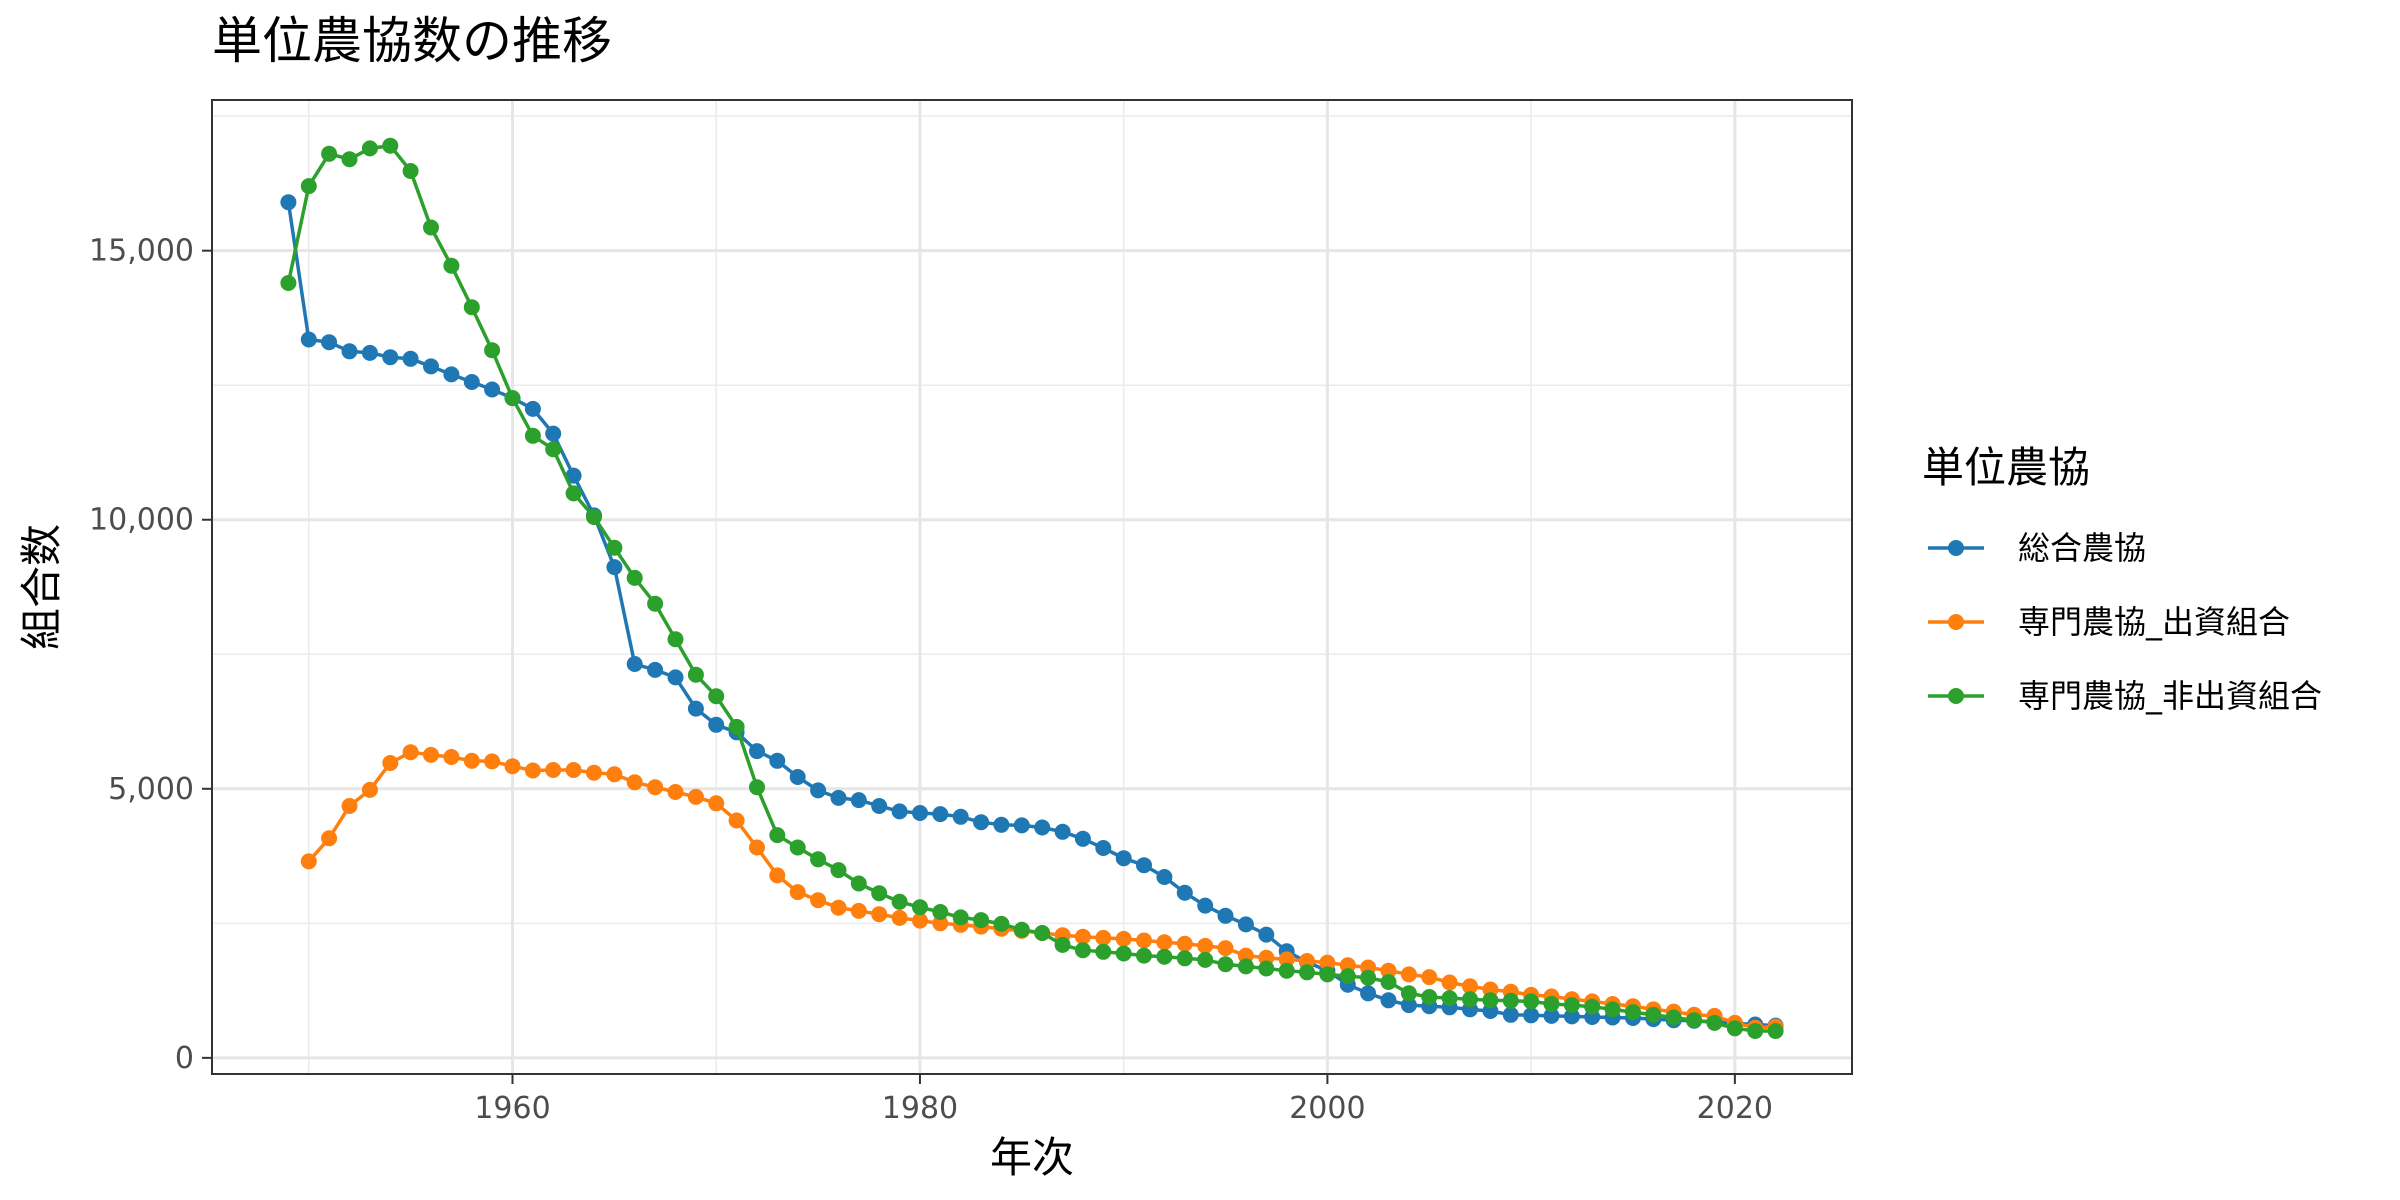  Describe the element at coordinates (2006, 467) in the screenshot. I see `legend-title: 単位農協` at that location.